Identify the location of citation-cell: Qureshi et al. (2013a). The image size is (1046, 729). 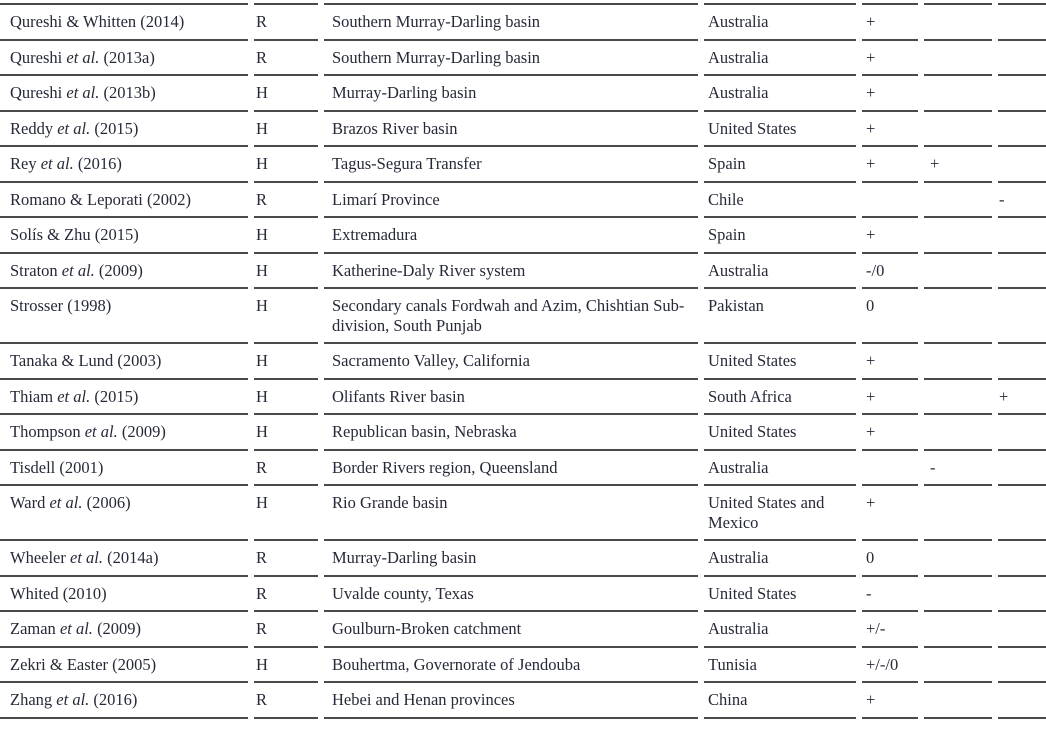
(124, 58).